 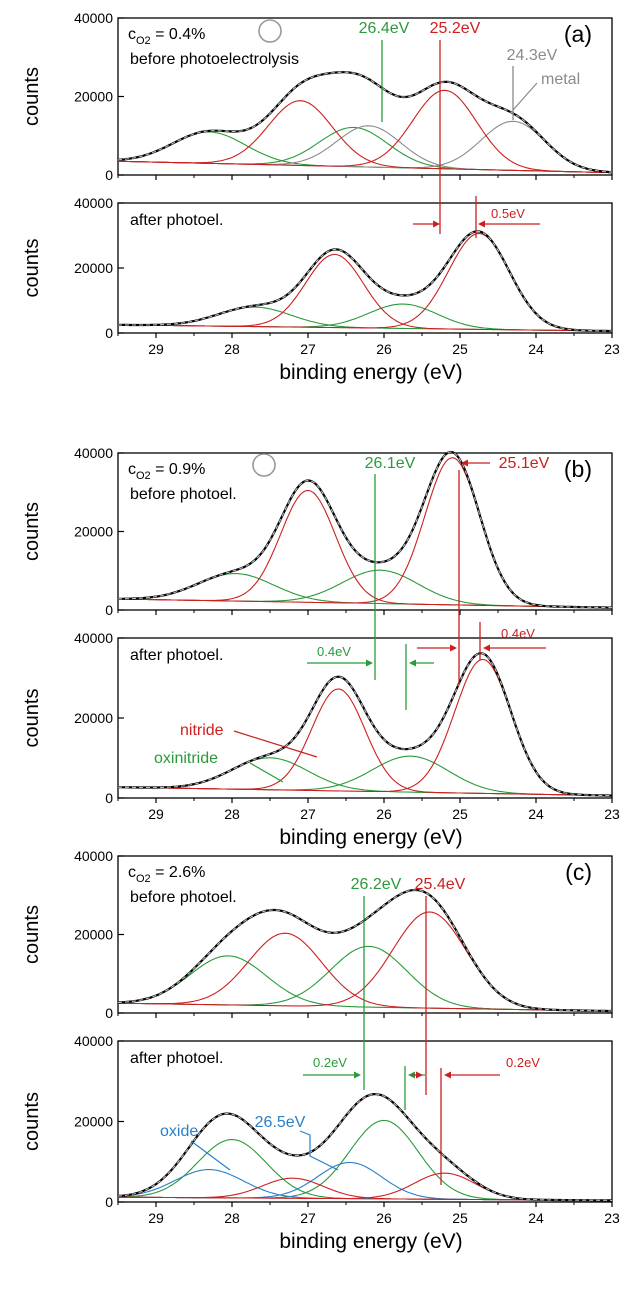 What do you see at coordinates (518, 633) in the screenshot?
I see `shift-label: 0.4eV` at bounding box center [518, 633].